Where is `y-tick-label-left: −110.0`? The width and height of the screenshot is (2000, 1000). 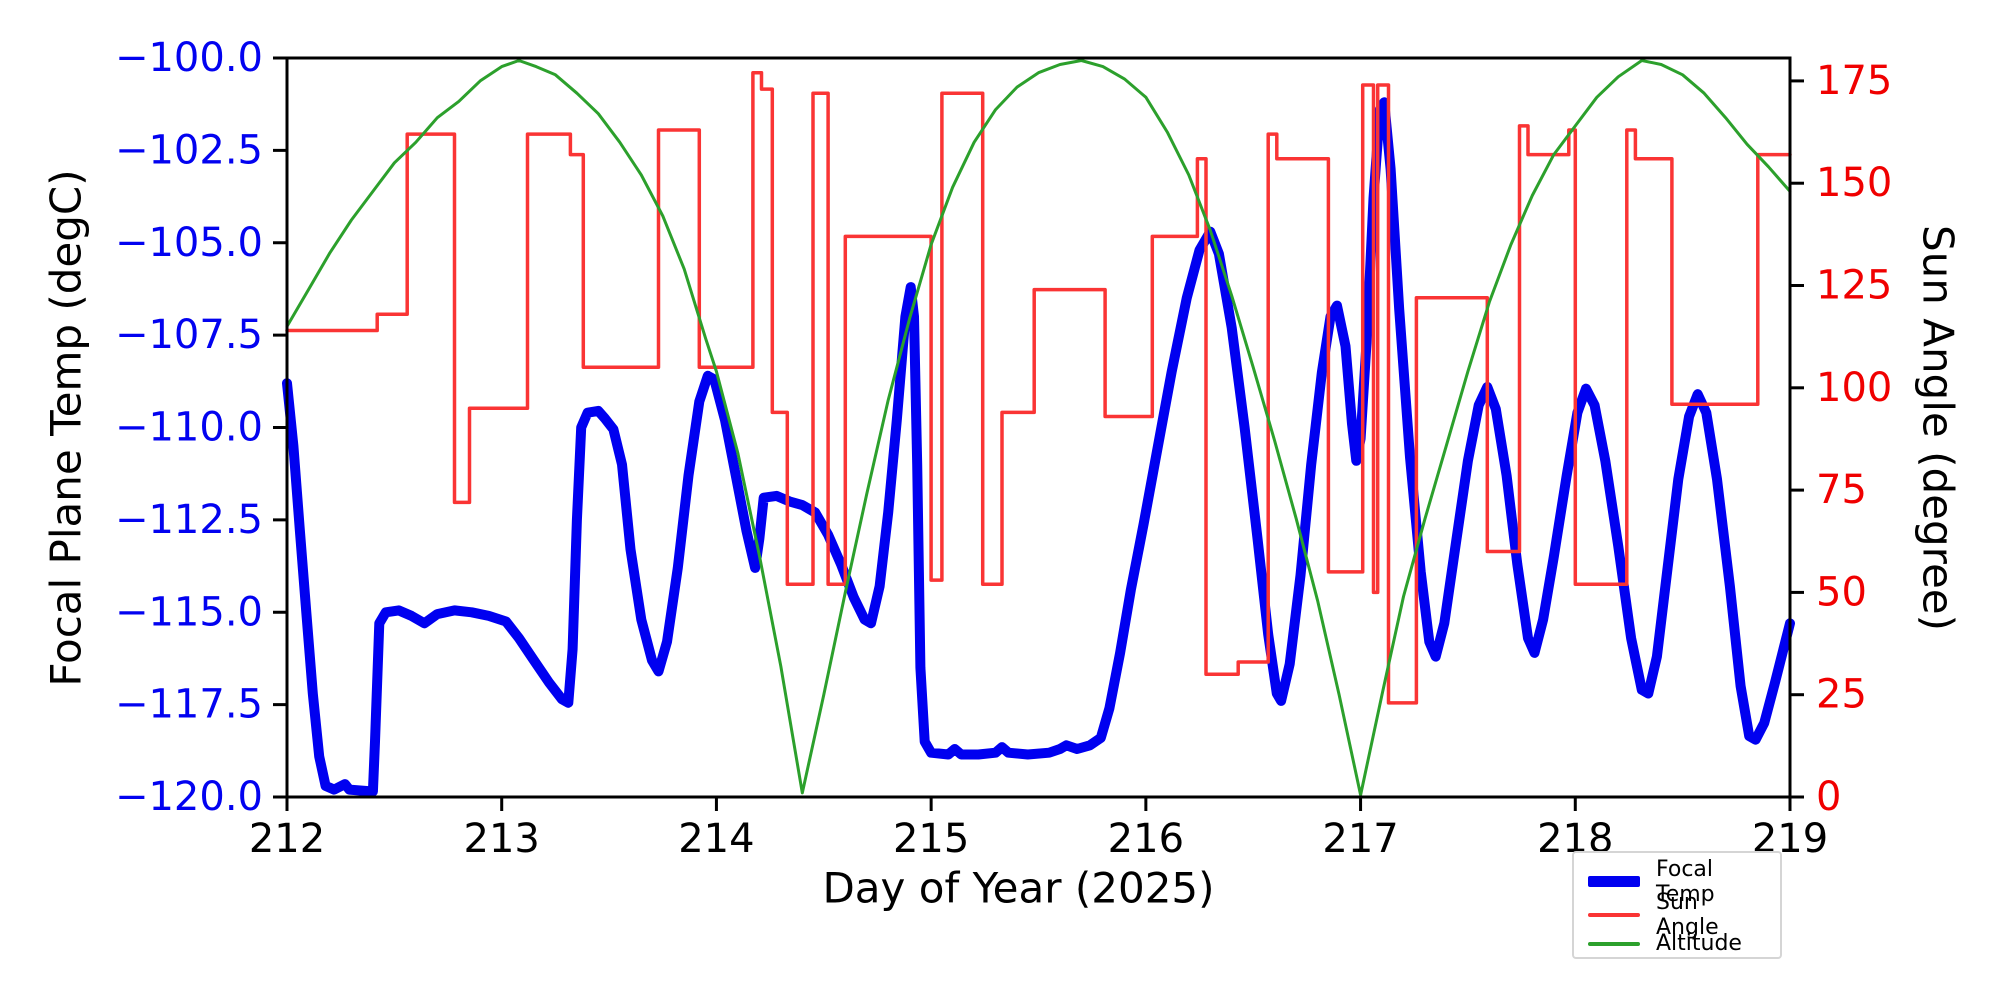
y-tick-label-left: −110.0 is located at coordinates (189, 428).